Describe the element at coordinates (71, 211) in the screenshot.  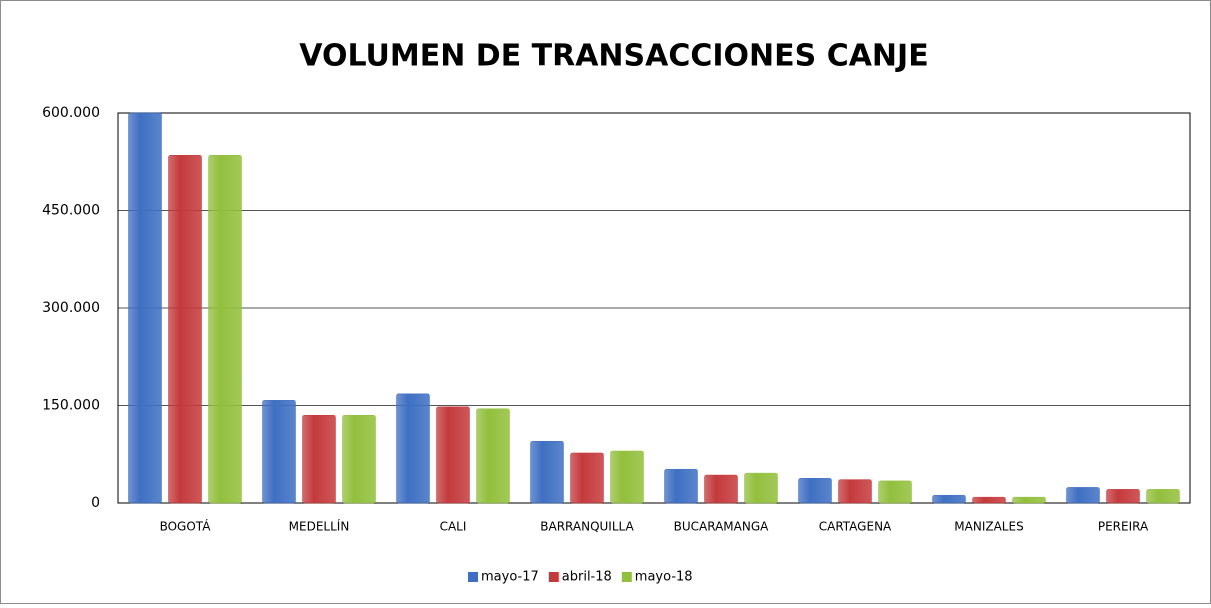
I see `y-tick-label: 450.000` at that location.